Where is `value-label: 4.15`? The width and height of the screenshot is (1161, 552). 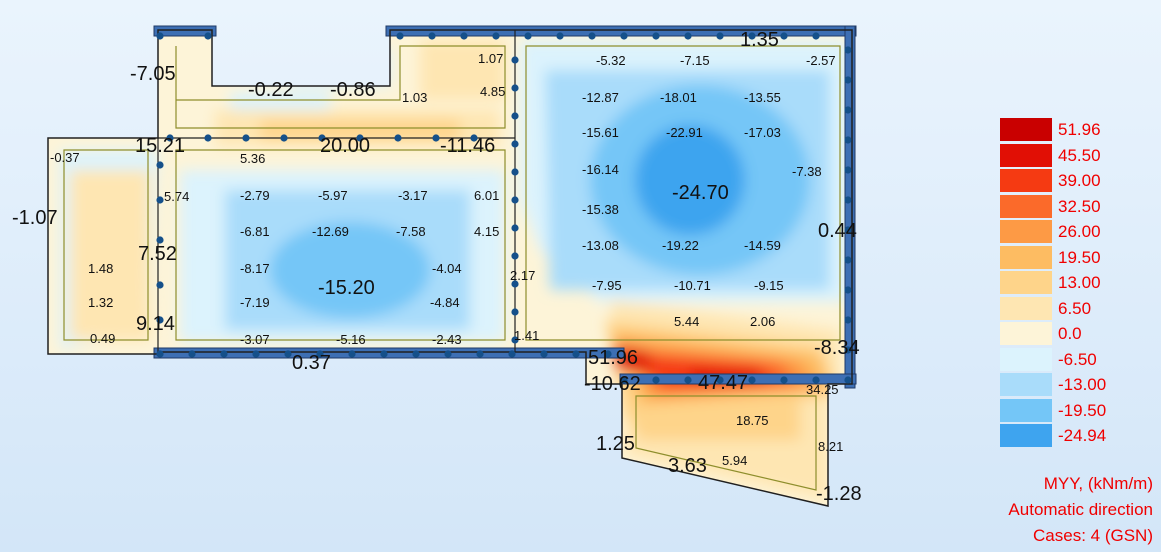
value-label: 4.15 is located at coordinates (486, 231).